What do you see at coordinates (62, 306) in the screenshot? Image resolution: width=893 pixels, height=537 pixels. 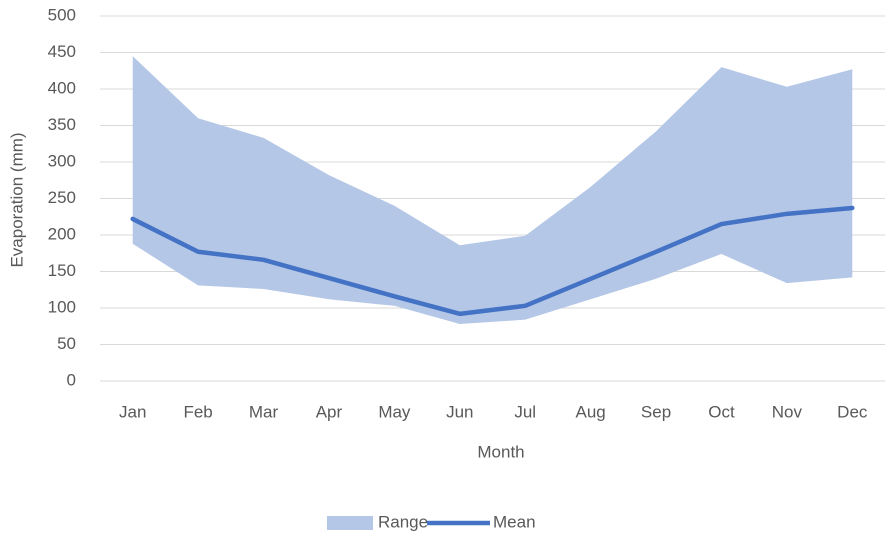 I see `y-tick-label: 100` at bounding box center [62, 306].